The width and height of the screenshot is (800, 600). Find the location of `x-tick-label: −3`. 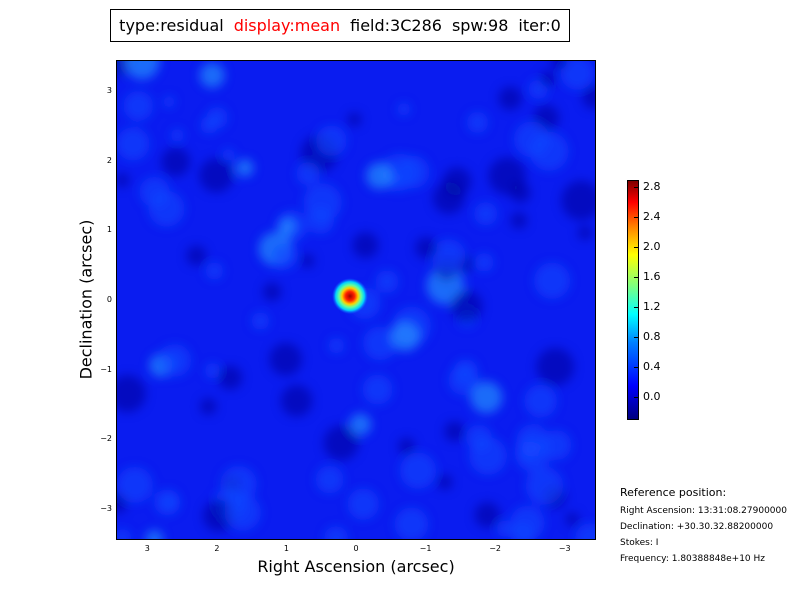

x-tick-label: −3 is located at coordinates (564, 548).